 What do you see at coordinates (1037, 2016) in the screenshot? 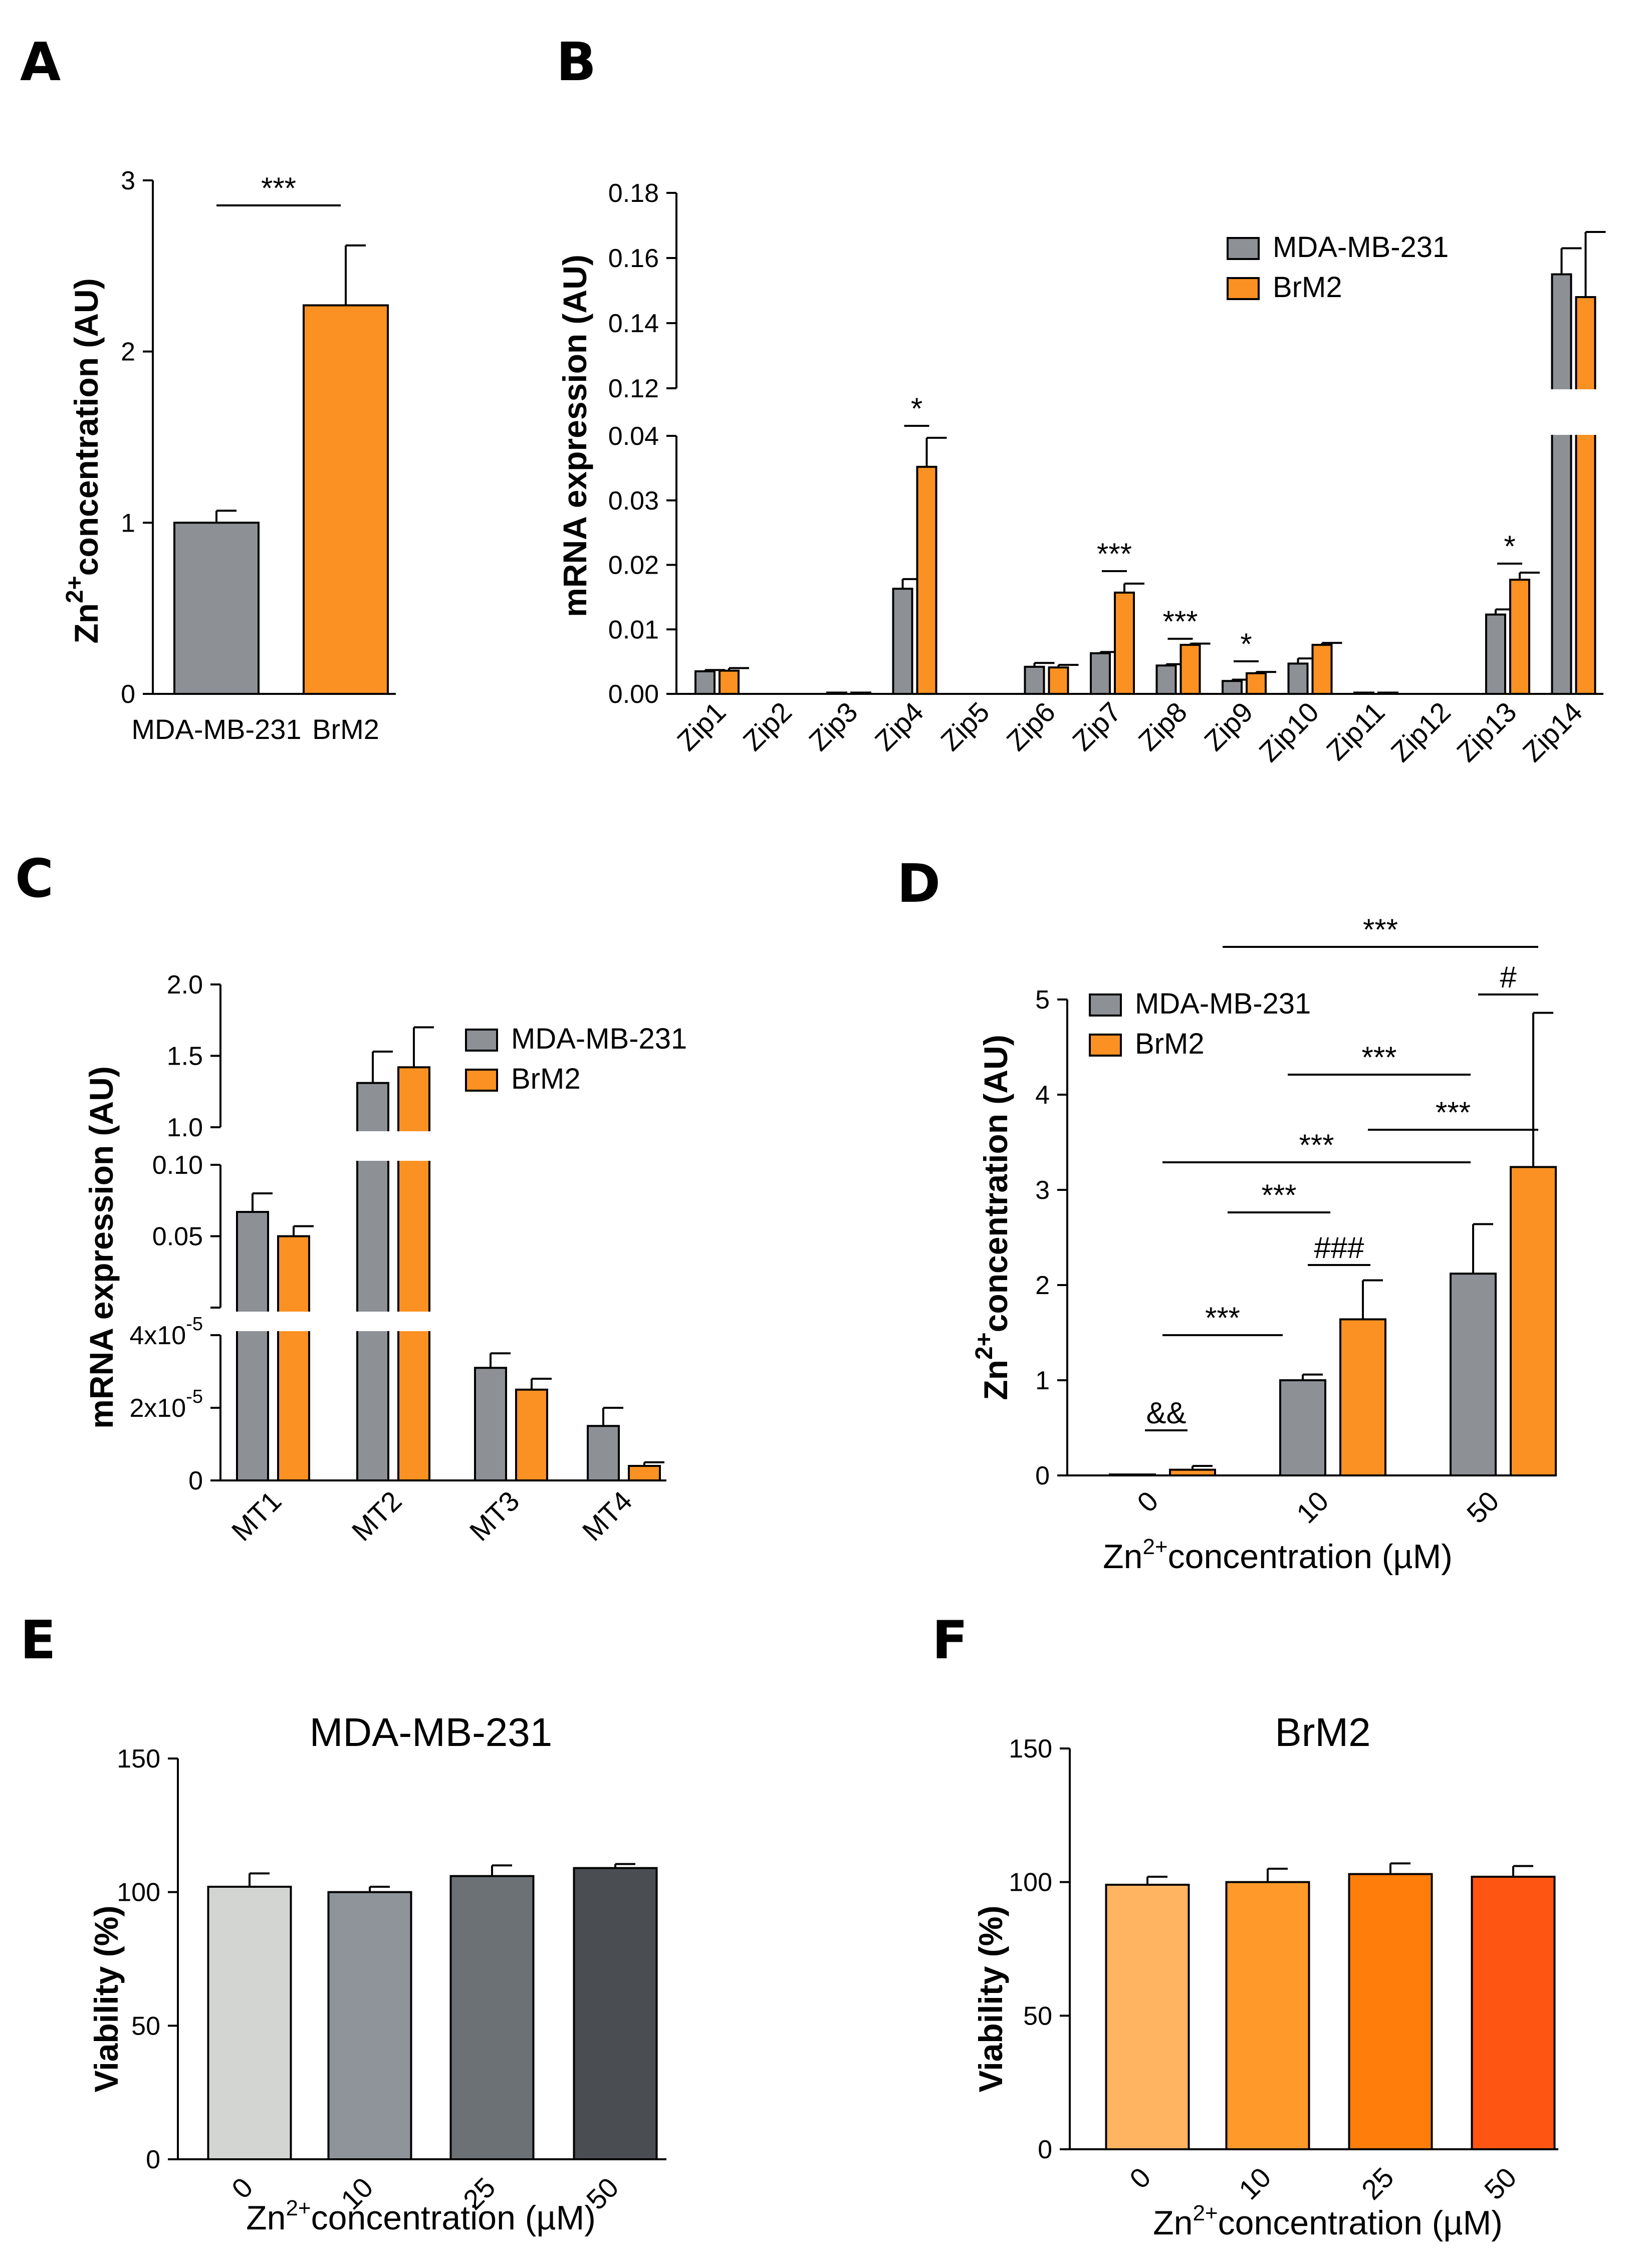
I see `y-tick-label: 50` at bounding box center [1037, 2016].